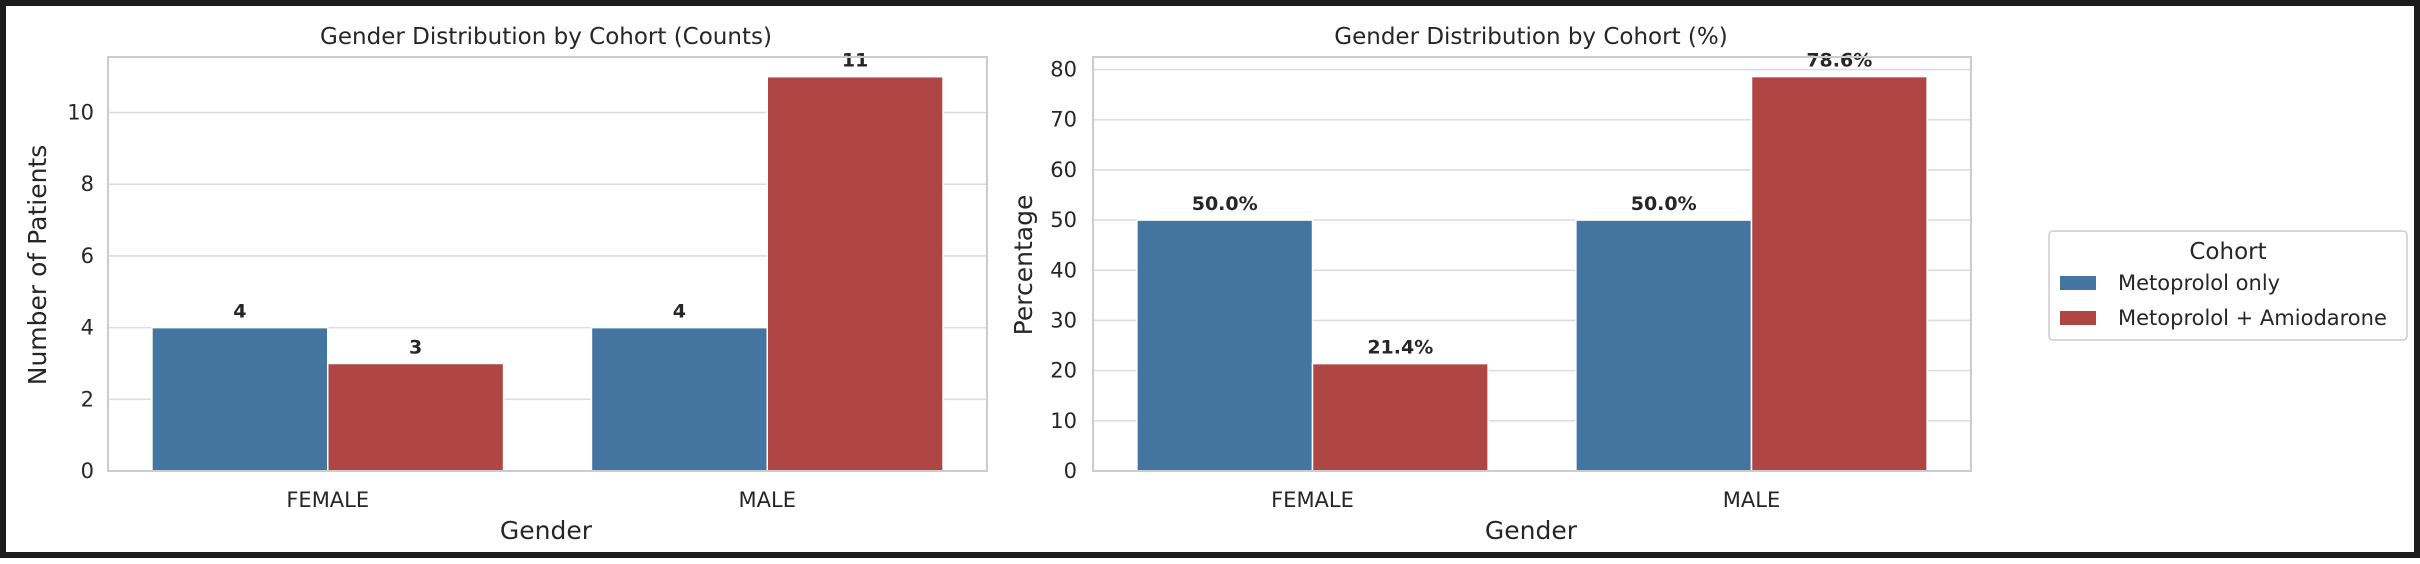 This screenshot has width=2420, height=564. I want to click on percent-y-tick-label: 0, so click(1070, 471).